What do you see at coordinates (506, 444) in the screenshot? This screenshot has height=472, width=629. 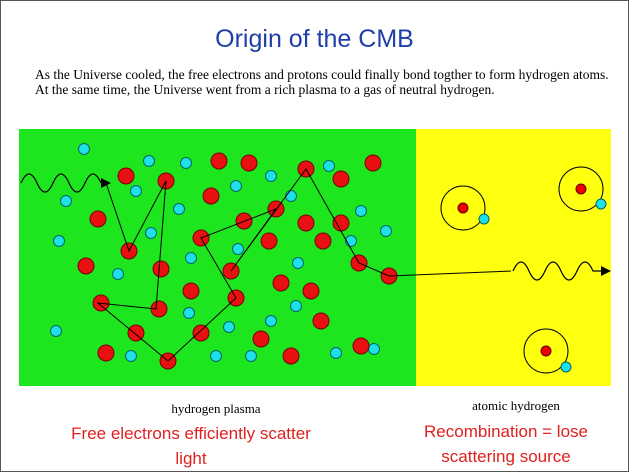 I see `panel-caption: Recombination = lose scattering source` at bounding box center [506, 444].